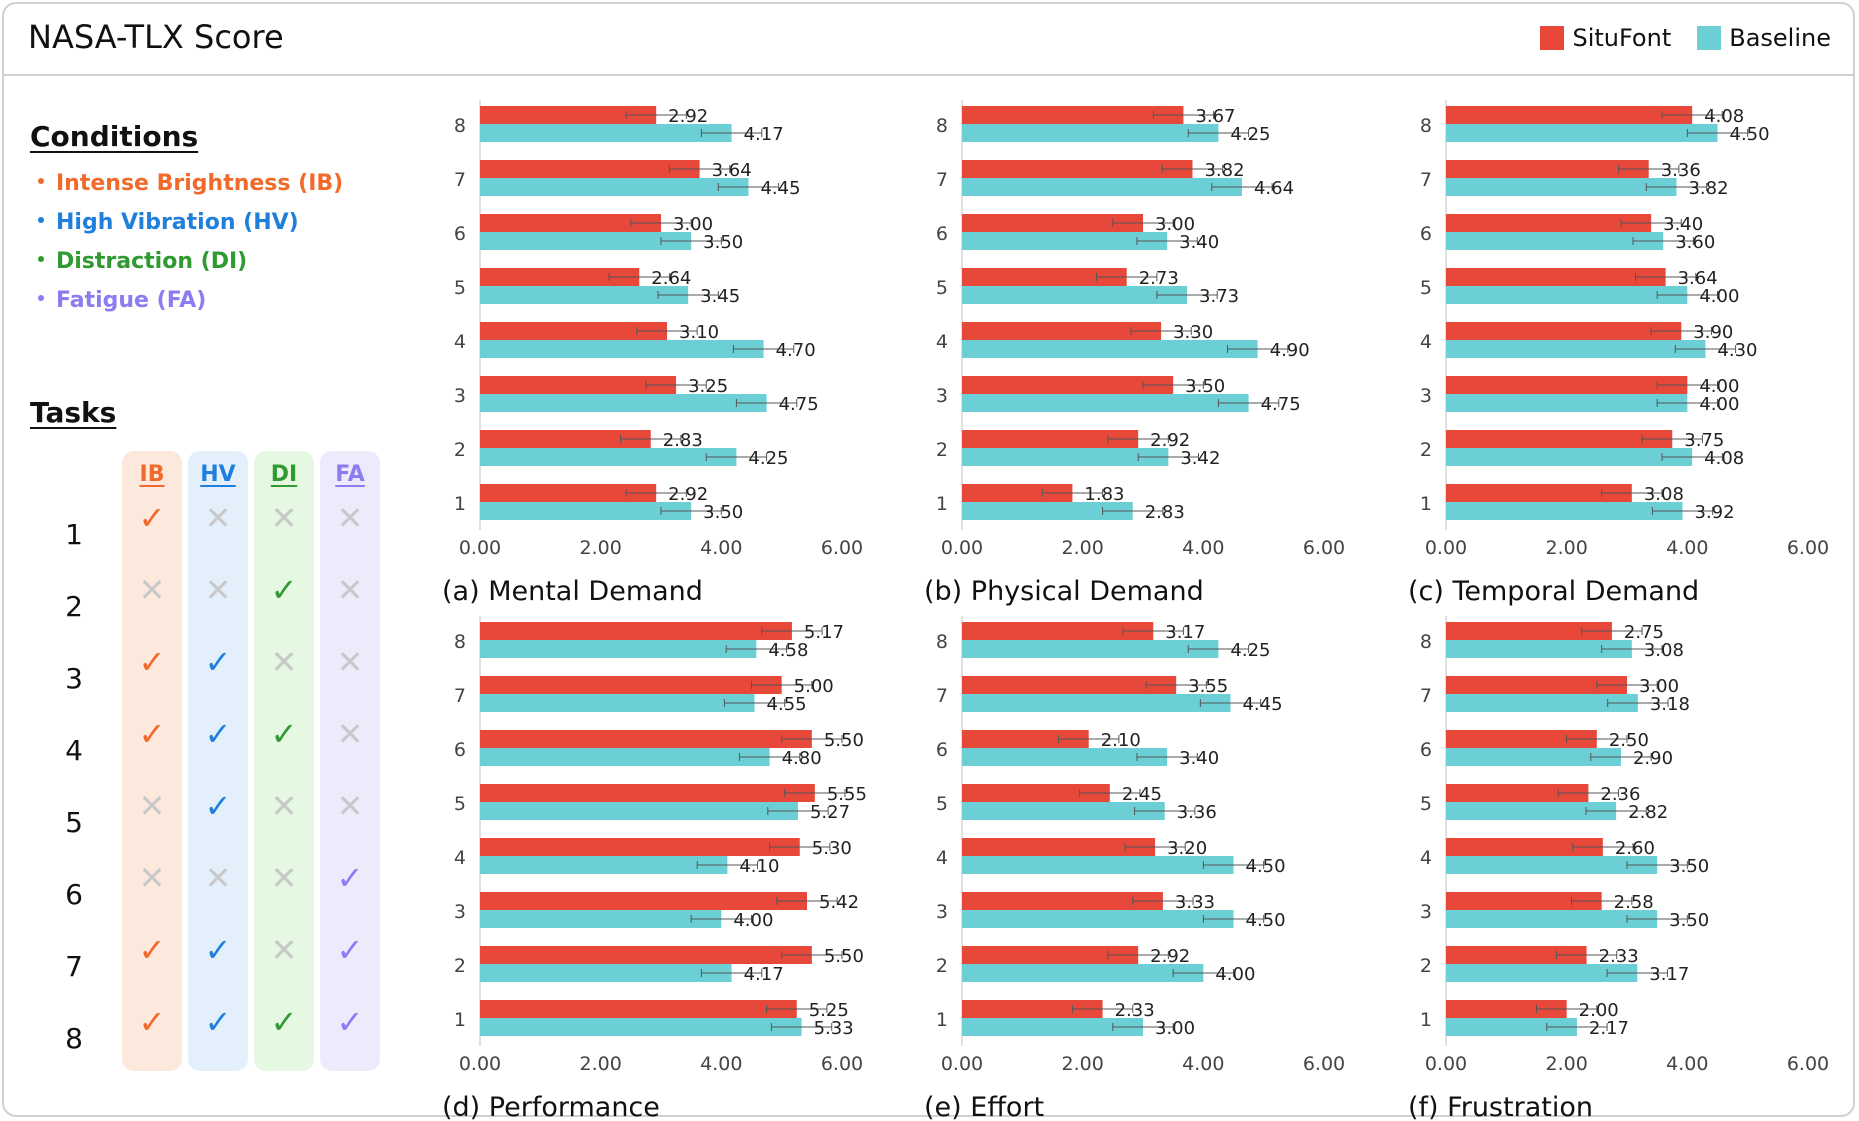 The width and height of the screenshot is (1859, 1121). I want to click on condition-item-di: Distraction (DI), so click(190, 265).